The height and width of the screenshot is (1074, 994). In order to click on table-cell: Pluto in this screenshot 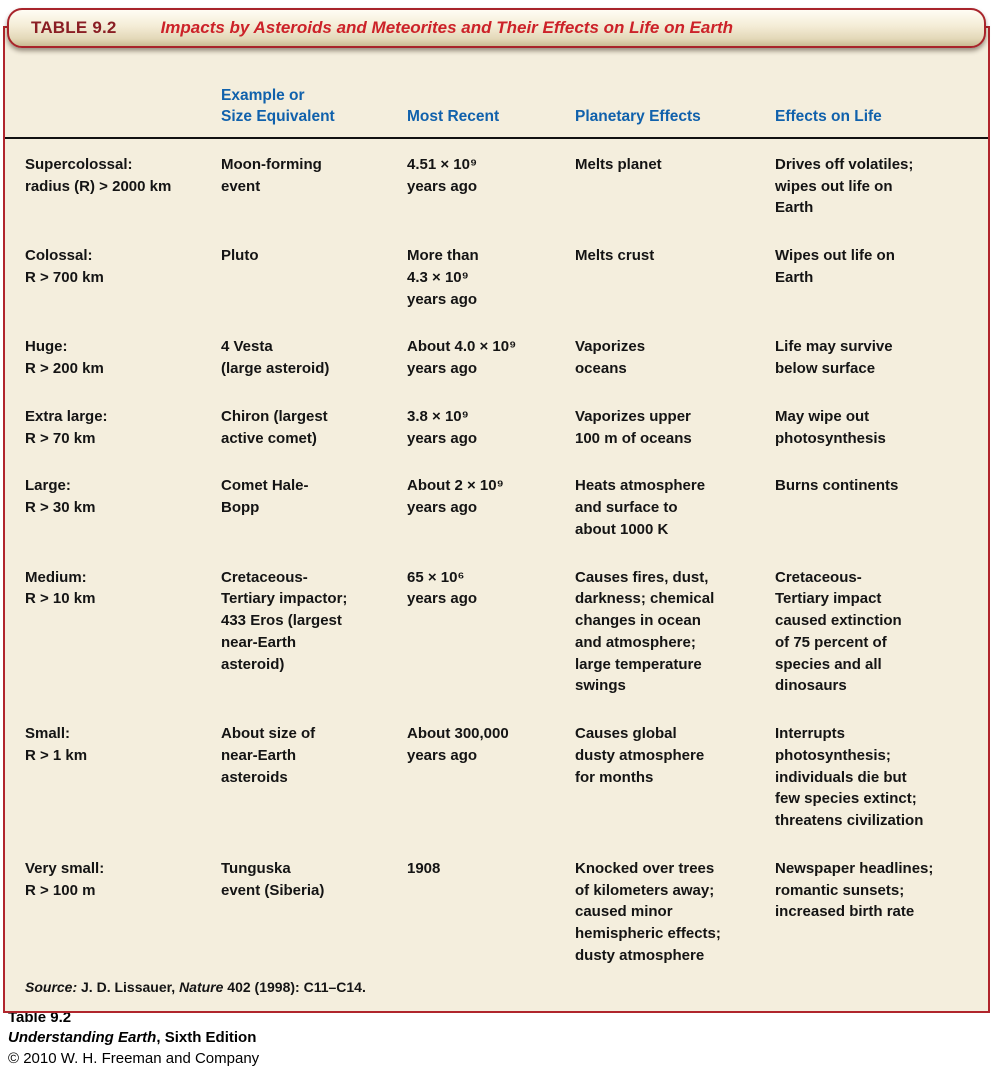, I will do `click(240, 256)`.